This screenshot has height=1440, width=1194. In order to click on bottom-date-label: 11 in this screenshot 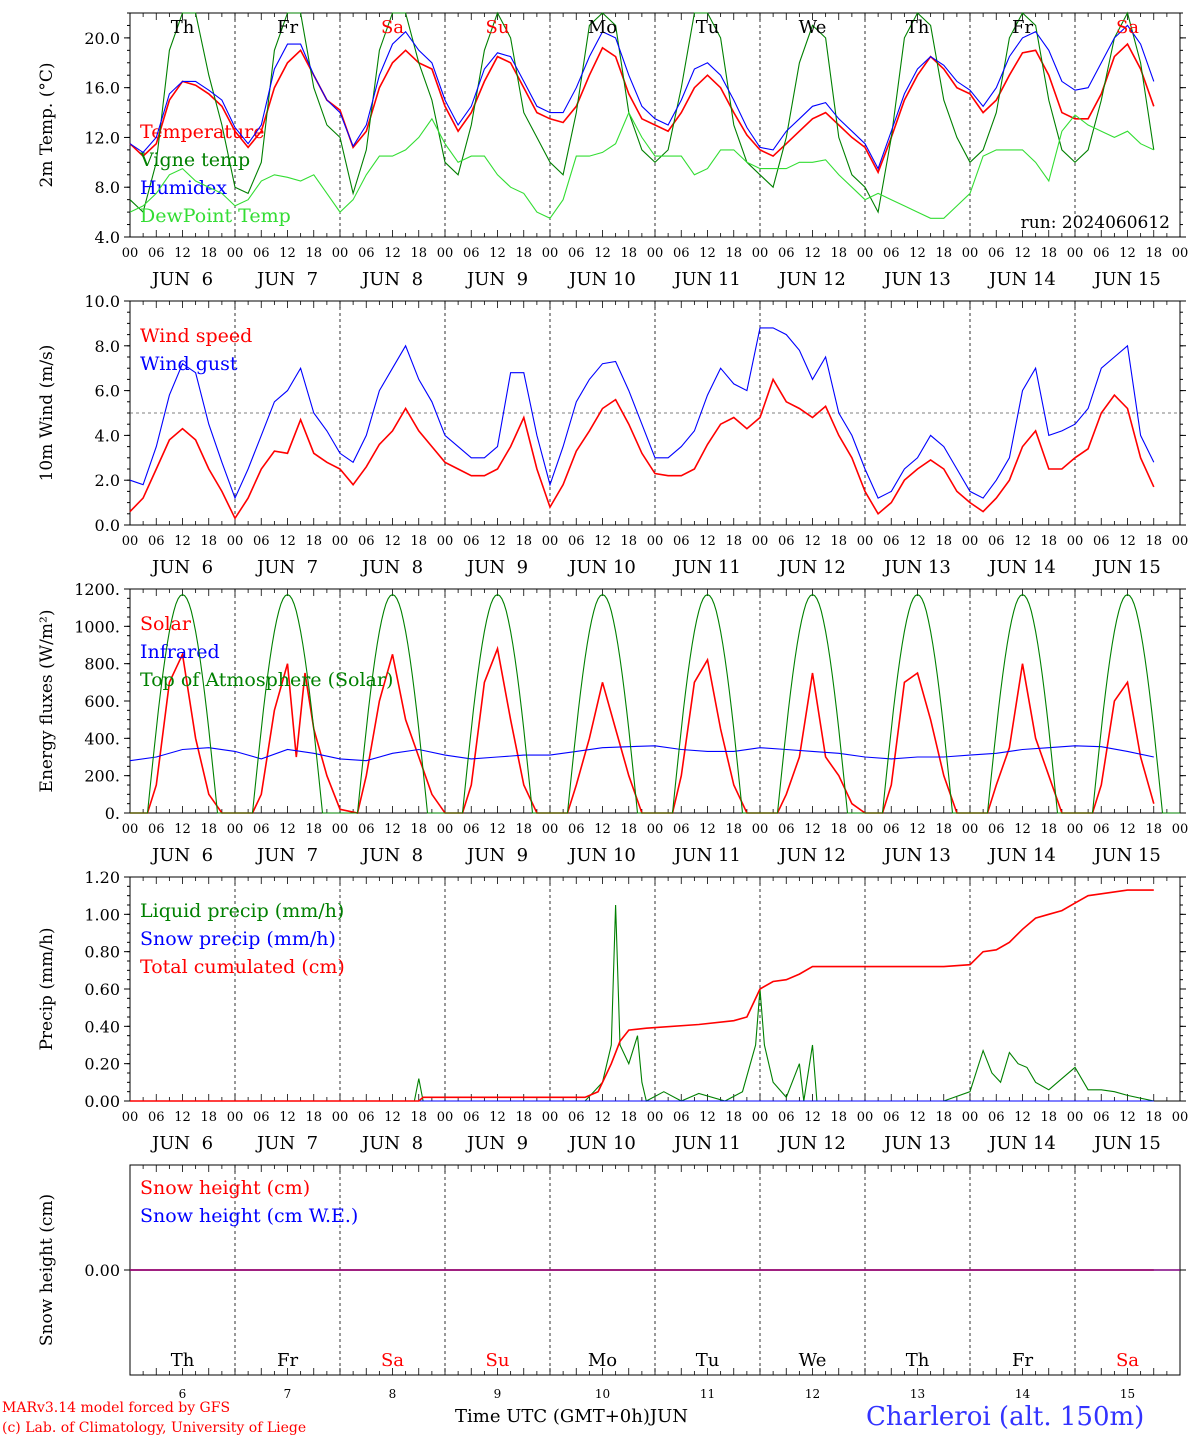, I will do `click(707, 1394)`.